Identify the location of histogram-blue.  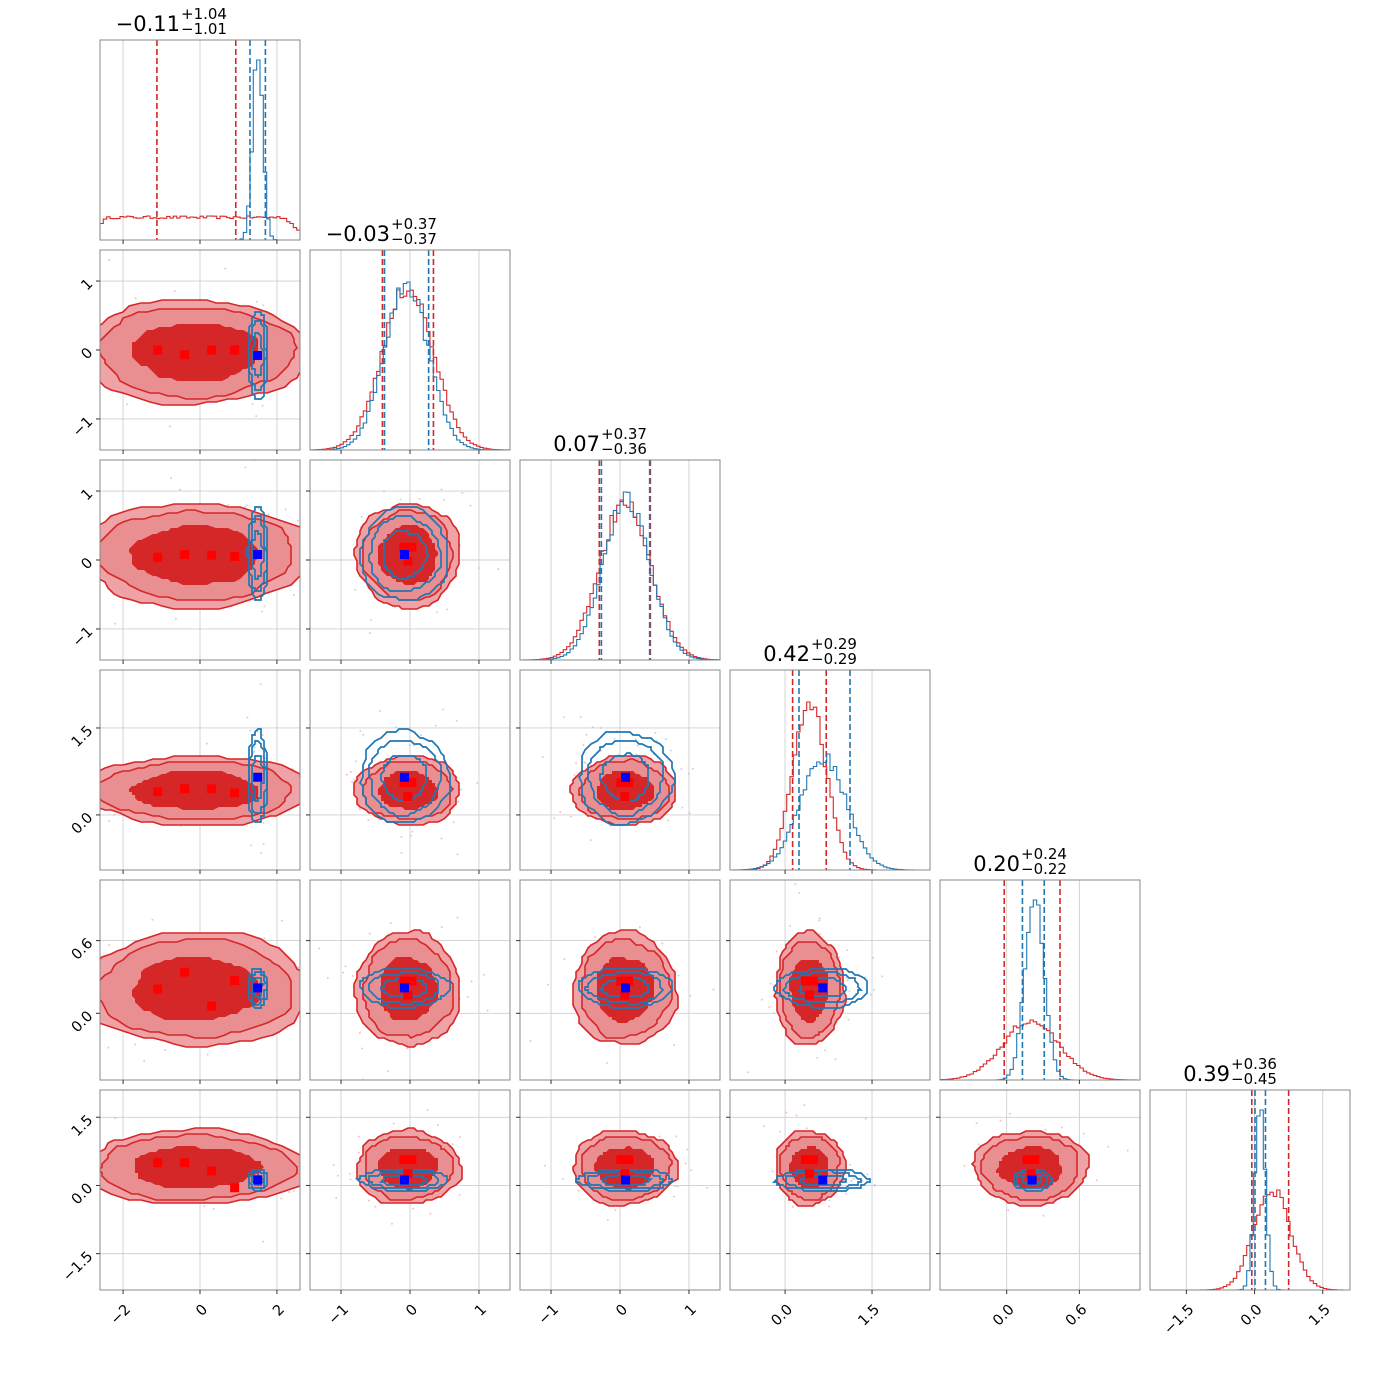
(200, 149).